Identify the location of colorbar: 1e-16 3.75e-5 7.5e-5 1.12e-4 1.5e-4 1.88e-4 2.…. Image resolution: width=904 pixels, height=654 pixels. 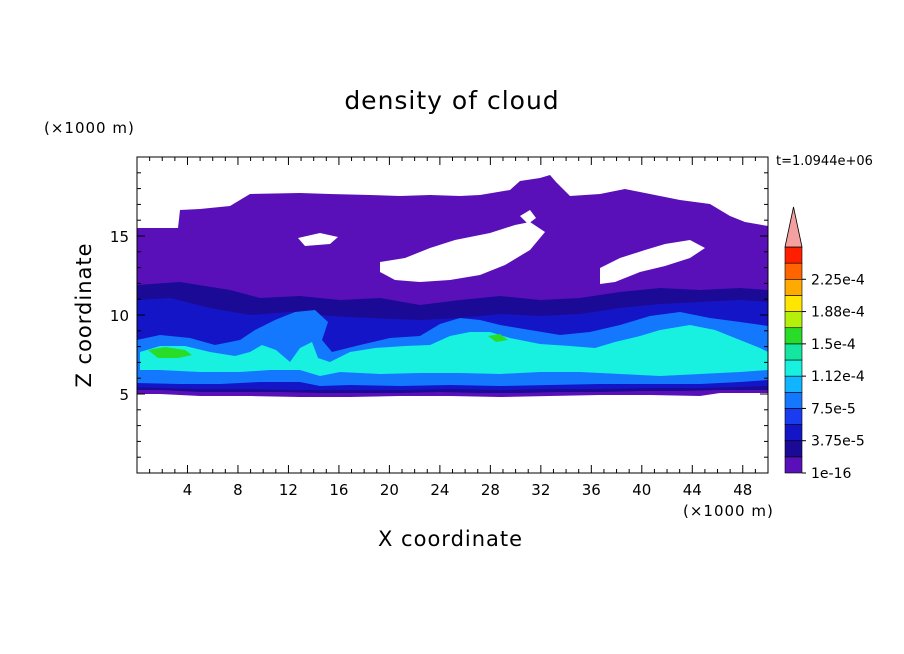
(824, 344).